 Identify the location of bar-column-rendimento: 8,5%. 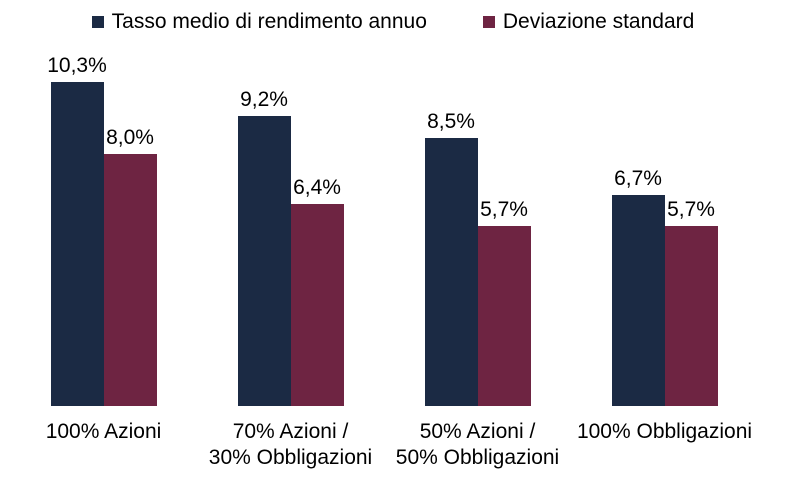
(451, 258).